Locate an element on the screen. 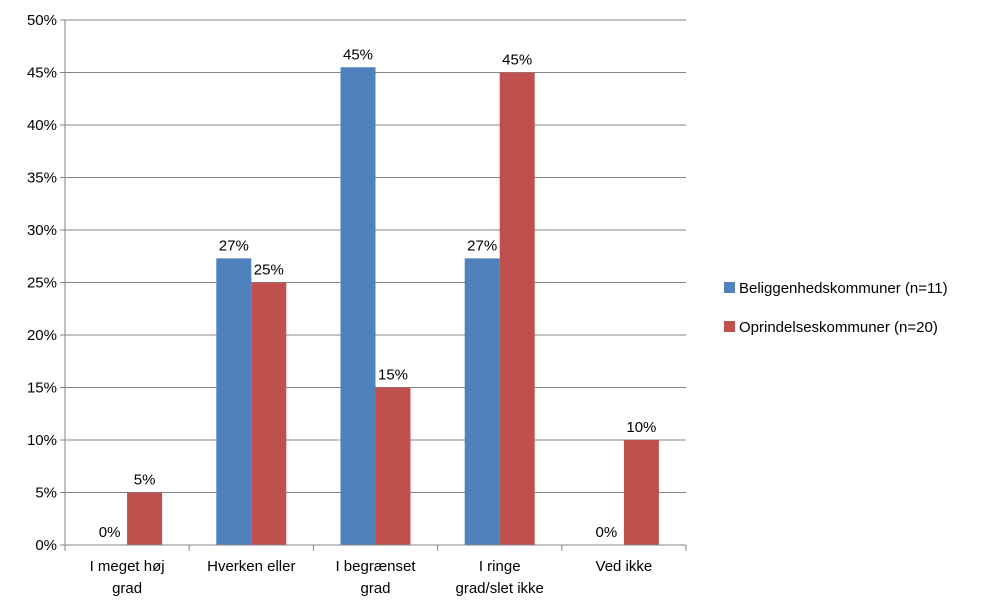 This screenshot has height=605, width=996. data-label: 10% is located at coordinates (641, 427).